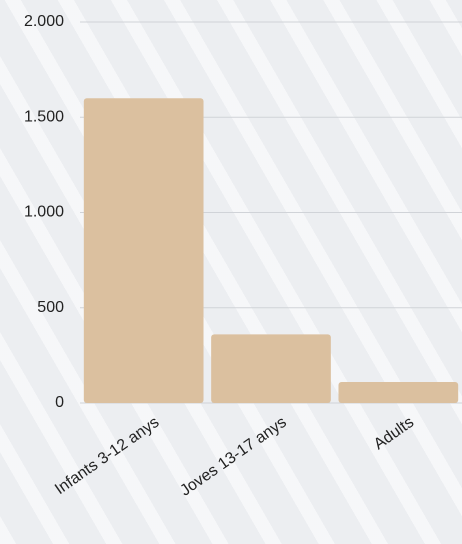 This screenshot has width=462, height=544. I want to click on x-tick-label: Adults, so click(394, 433).